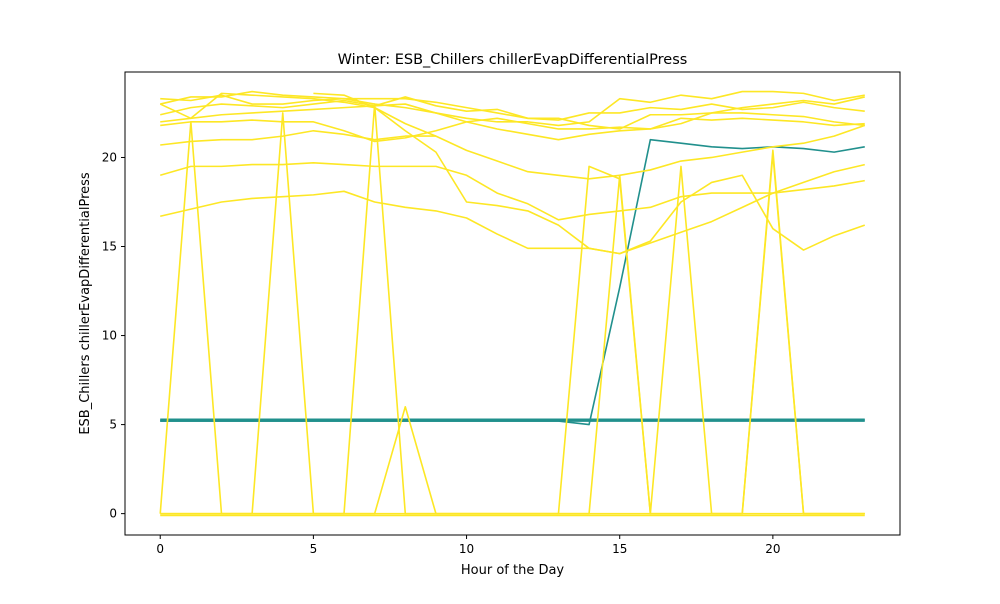 This screenshot has width=1000, height=604. Describe the element at coordinates (466, 549) in the screenshot. I see `x-tick-label: 10` at that location.